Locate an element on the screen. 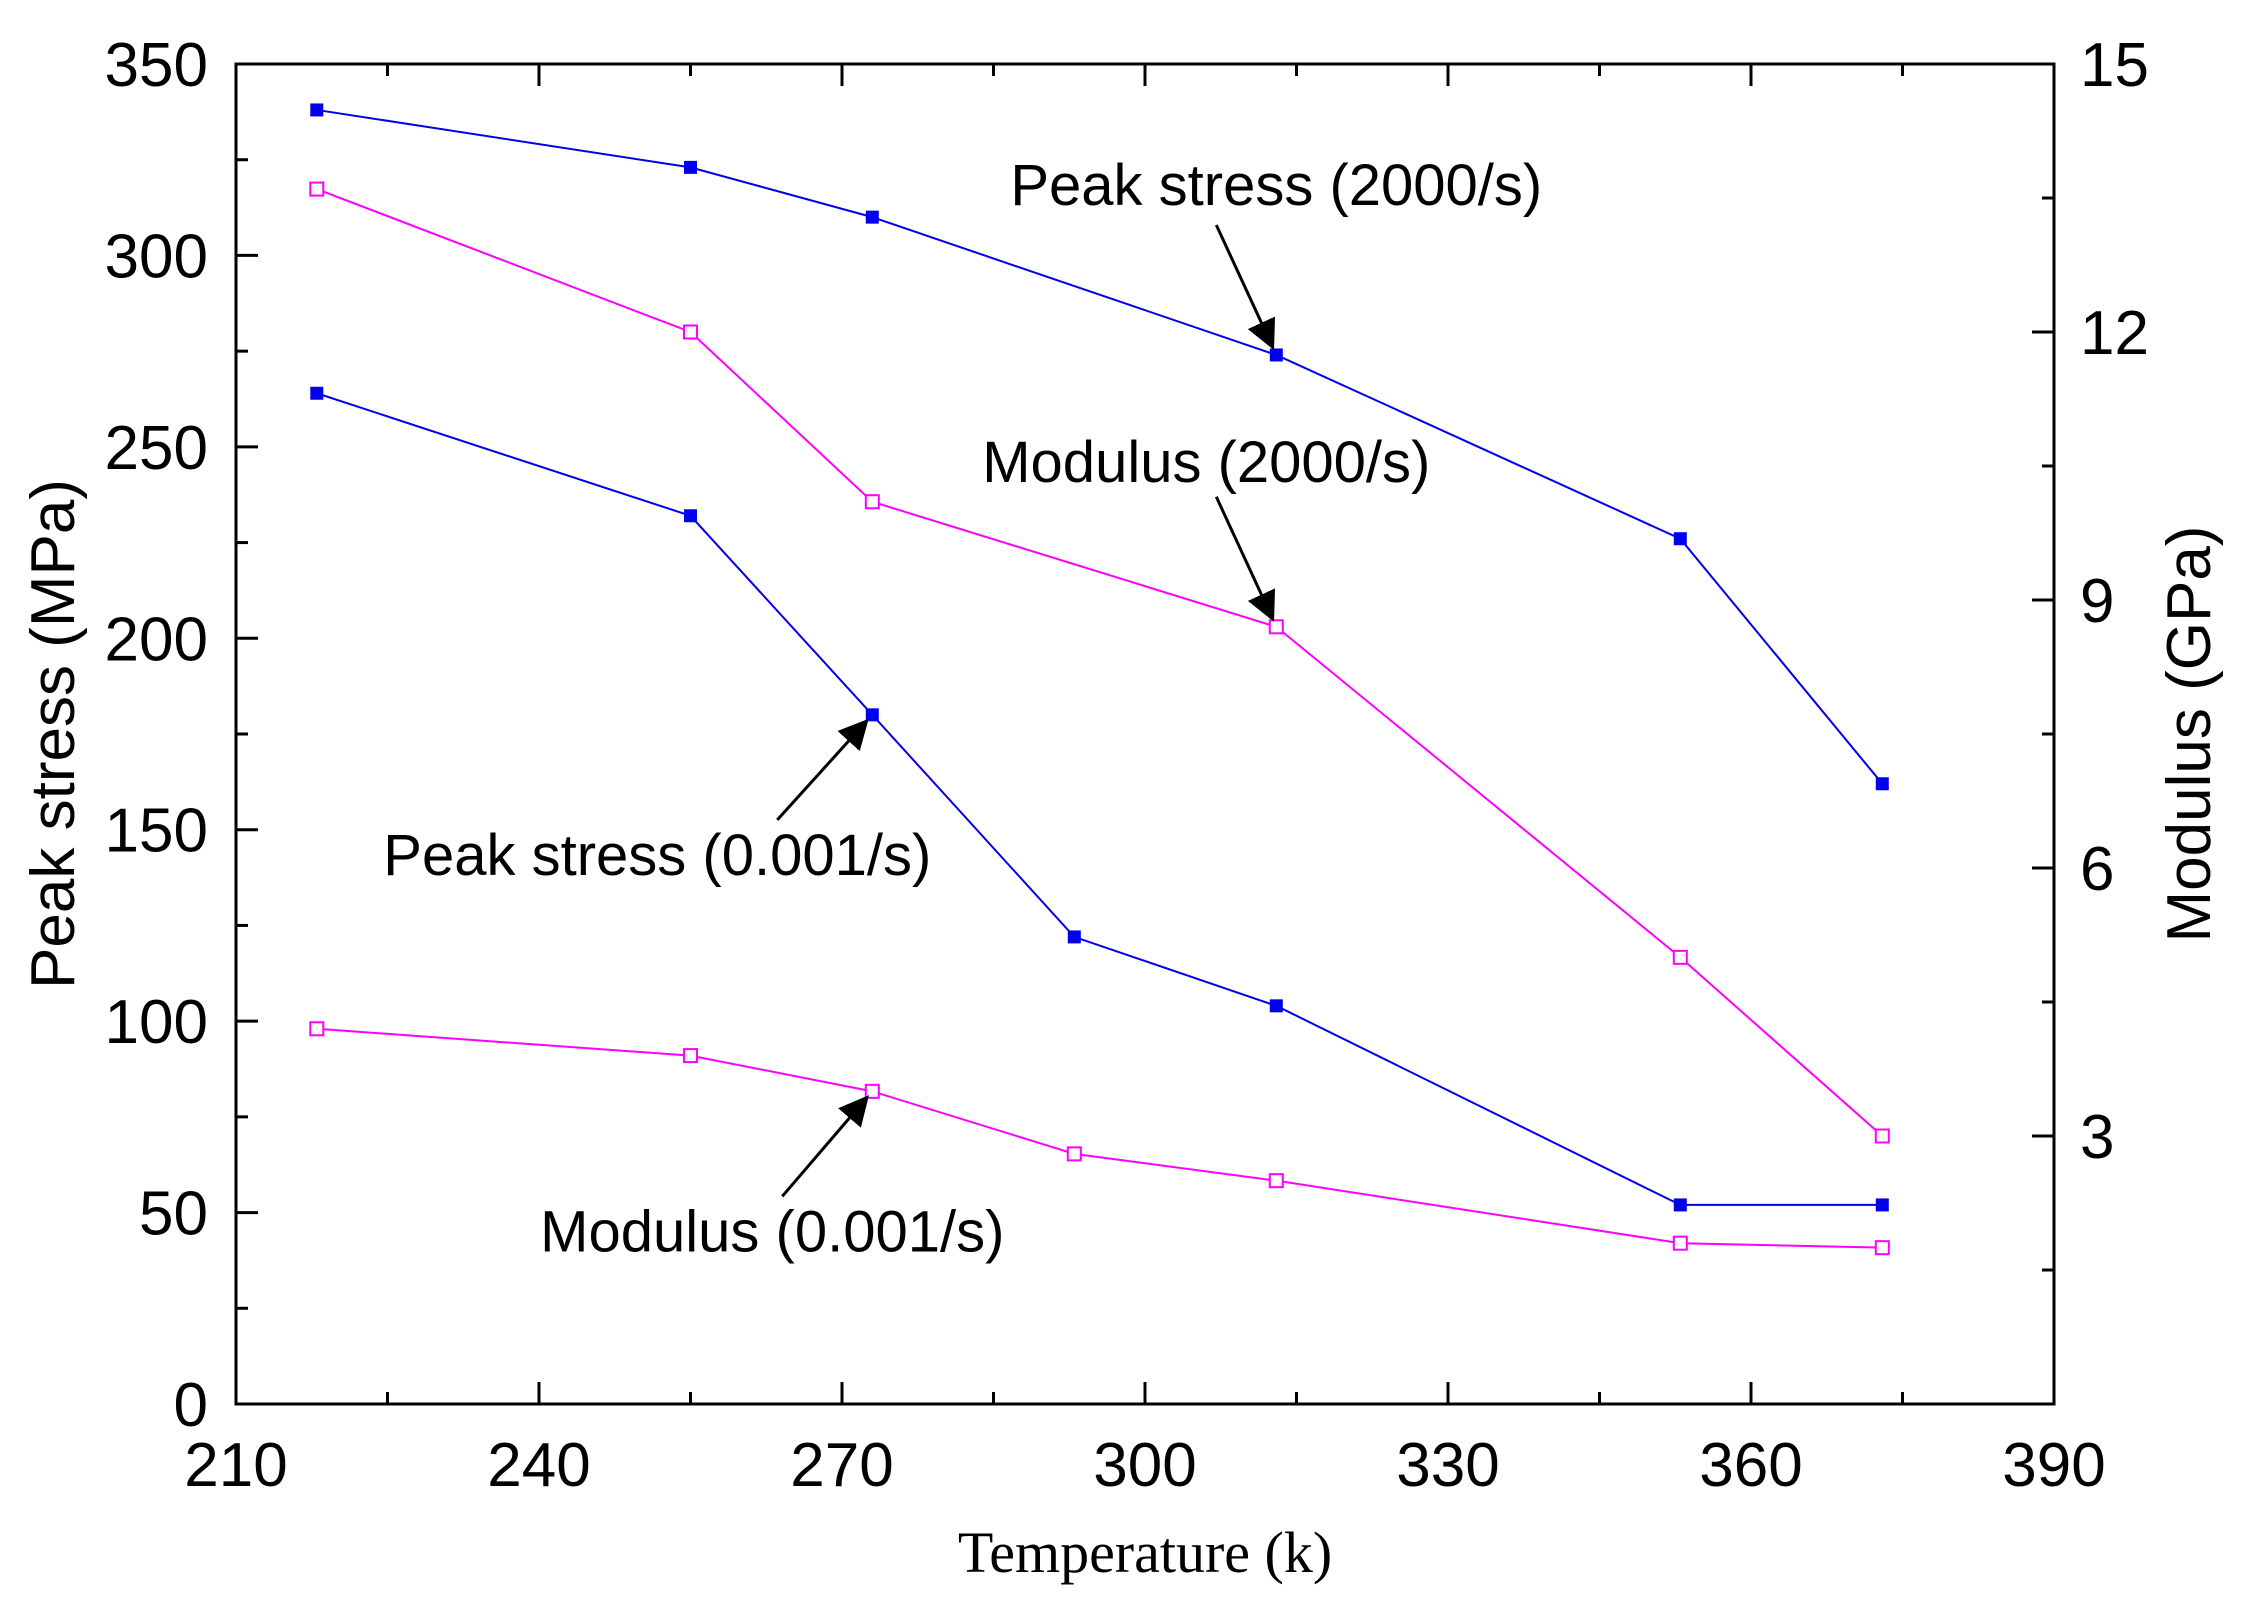 This screenshot has width=2244, height=1609. y2-tick-label: 9 is located at coordinates (2097, 601).